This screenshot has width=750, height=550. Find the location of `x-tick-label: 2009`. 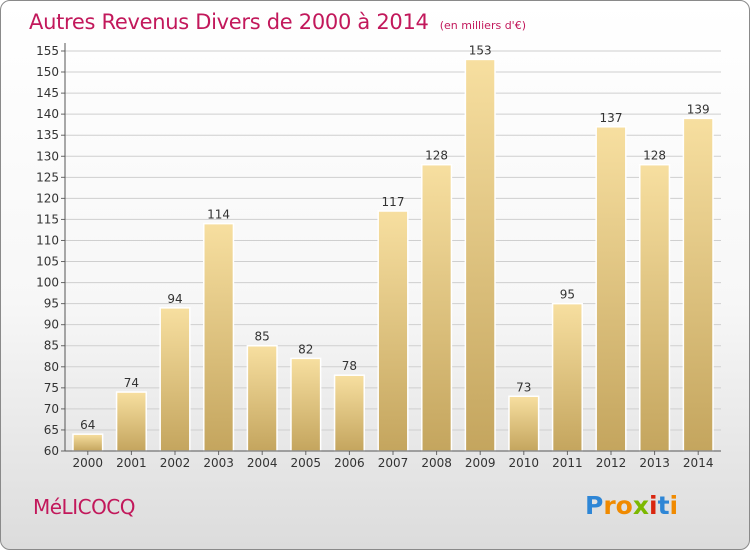

x-tick-label: 2009 is located at coordinates (480, 463).